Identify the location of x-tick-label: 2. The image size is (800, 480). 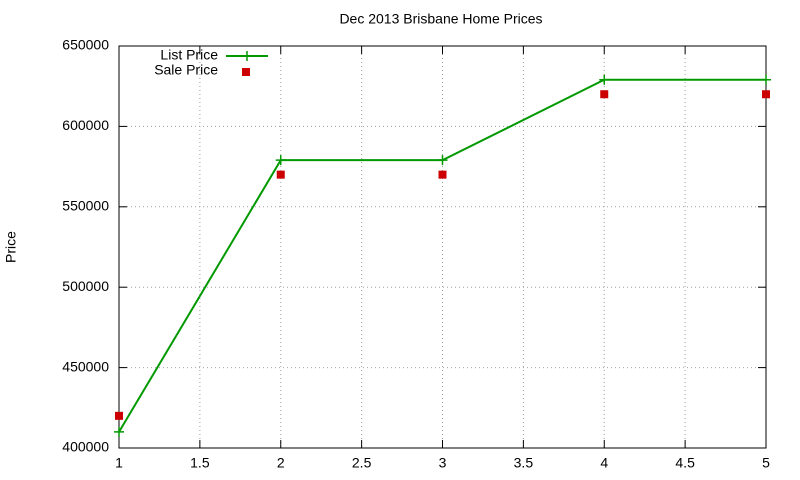
(281, 463).